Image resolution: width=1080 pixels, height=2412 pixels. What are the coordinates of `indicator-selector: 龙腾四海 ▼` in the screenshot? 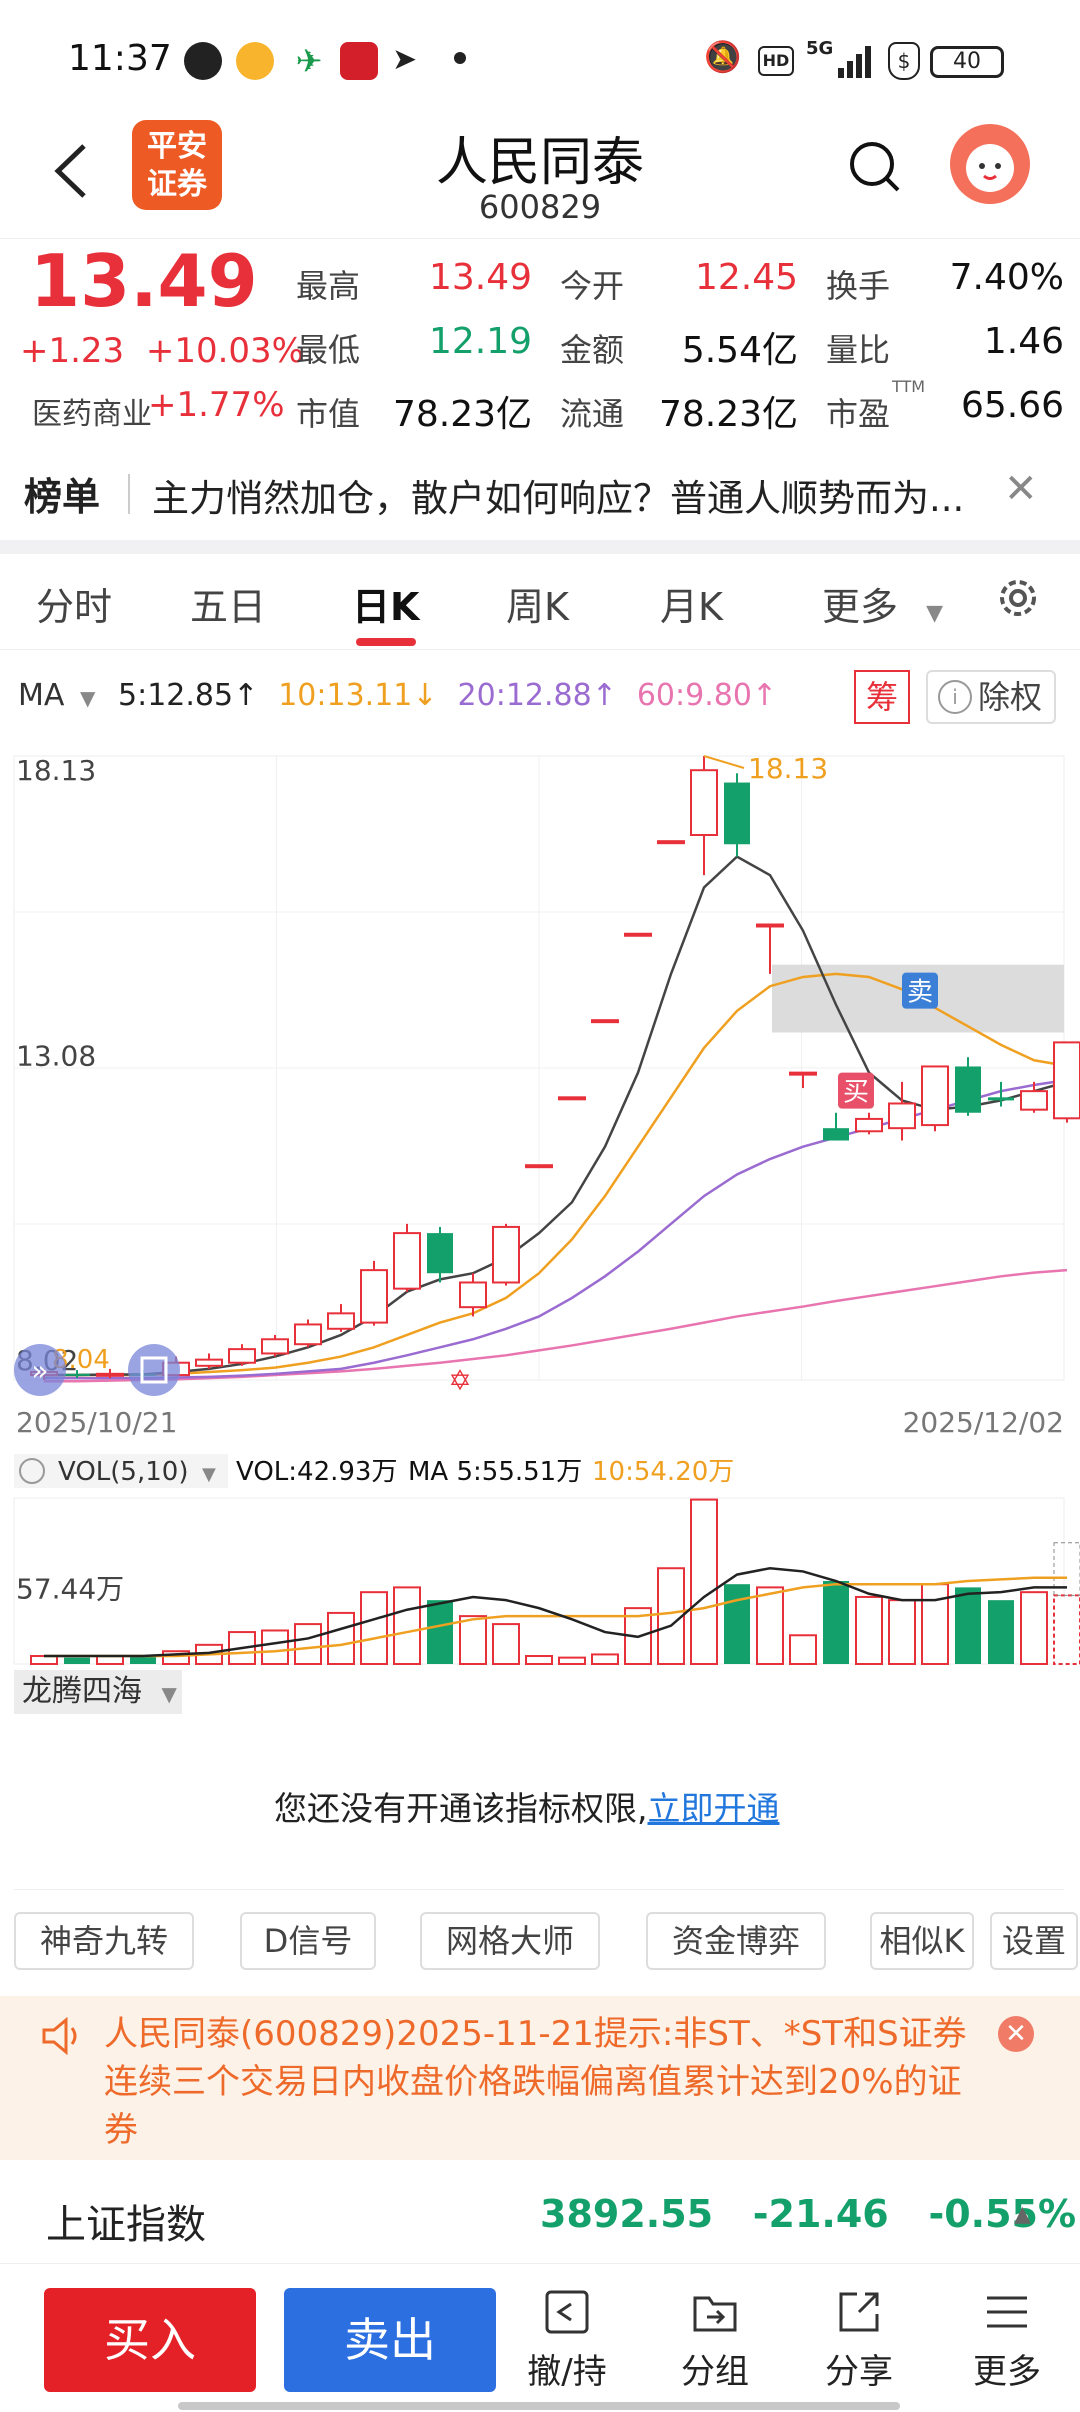 It's located at (98, 1692).